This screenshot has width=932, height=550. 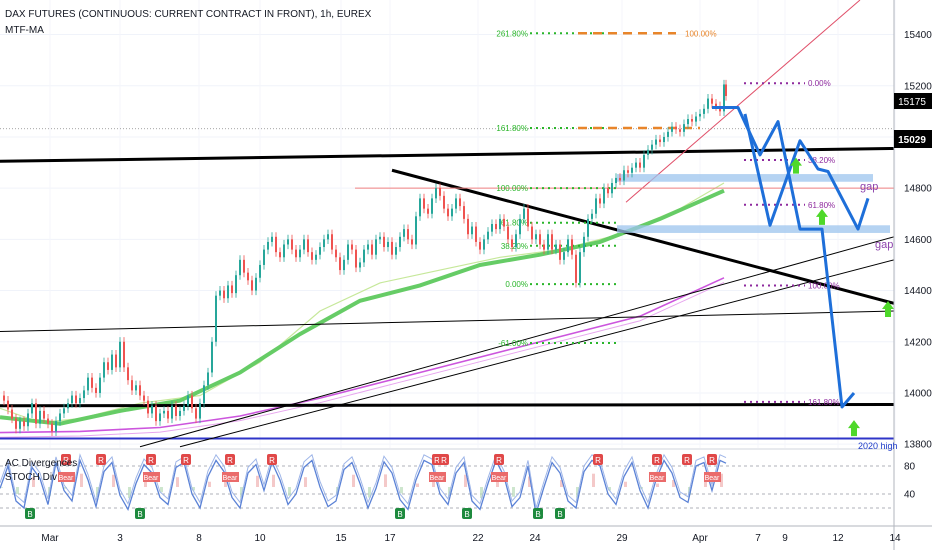 What do you see at coordinates (390, 538) in the screenshot?
I see `time-tick-5: 17` at bounding box center [390, 538].